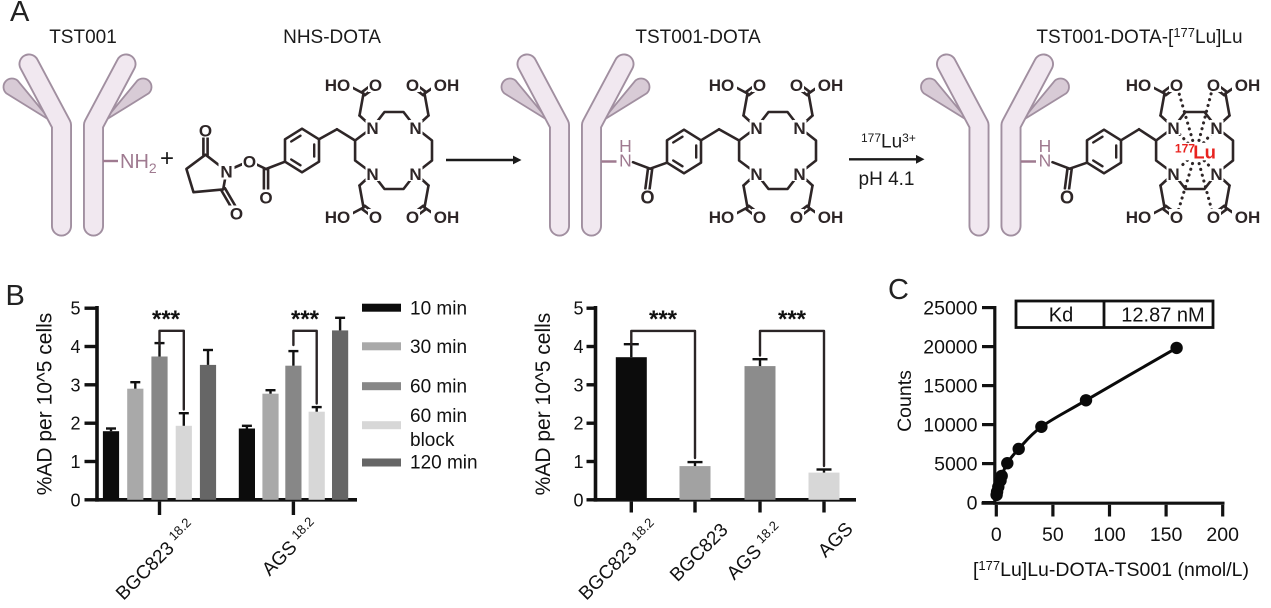 This screenshot has height=608, width=1271. Describe the element at coordinates (1162, 316) in the screenshot. I see `svg-text: 12.87 nM` at that location.